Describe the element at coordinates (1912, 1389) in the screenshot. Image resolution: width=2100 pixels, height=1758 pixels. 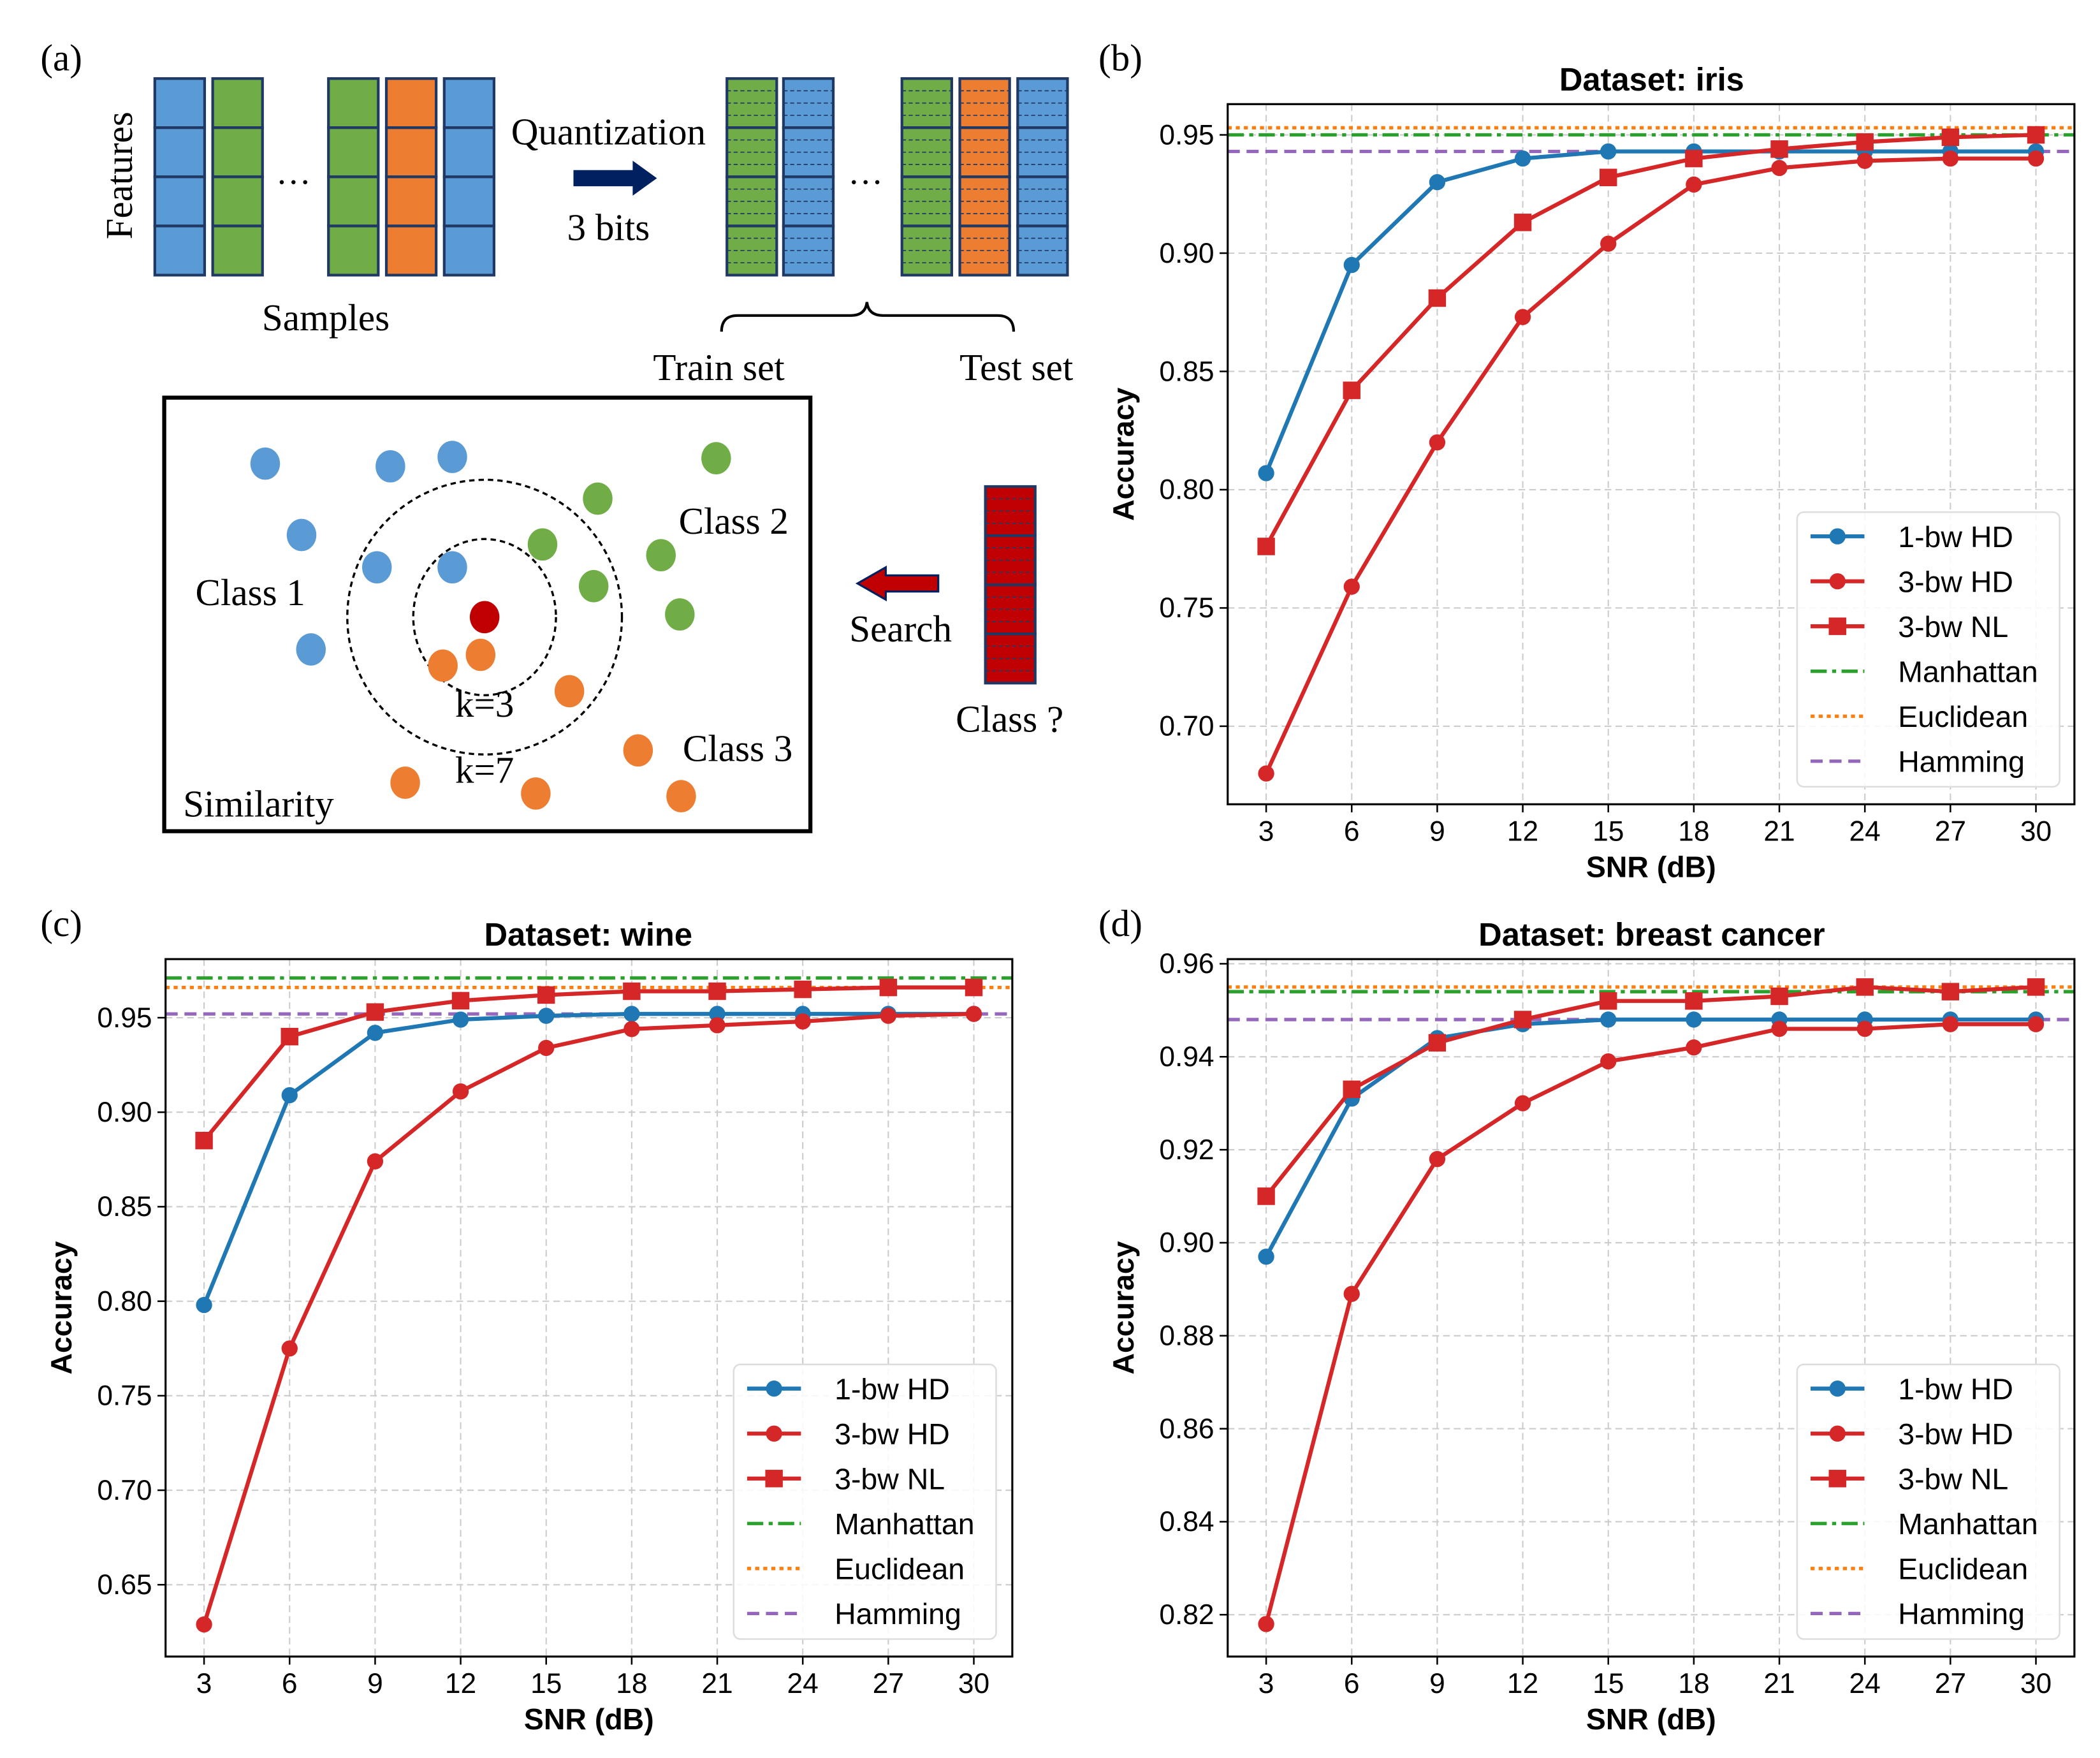
I see `legend-item: 1-bw HD` at that location.